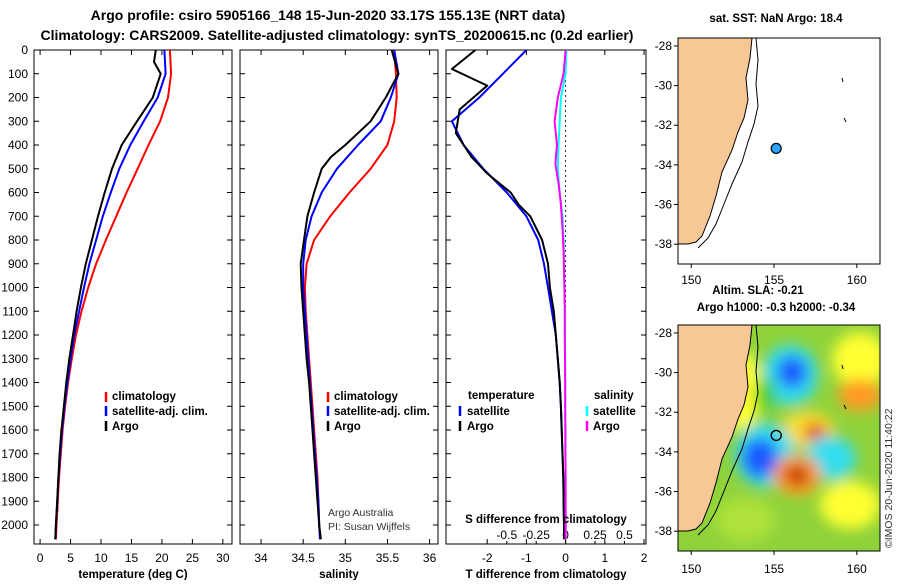  What do you see at coordinates (14, 335) in the screenshot?
I see `depth-tick-label: 1200` at bounding box center [14, 335].